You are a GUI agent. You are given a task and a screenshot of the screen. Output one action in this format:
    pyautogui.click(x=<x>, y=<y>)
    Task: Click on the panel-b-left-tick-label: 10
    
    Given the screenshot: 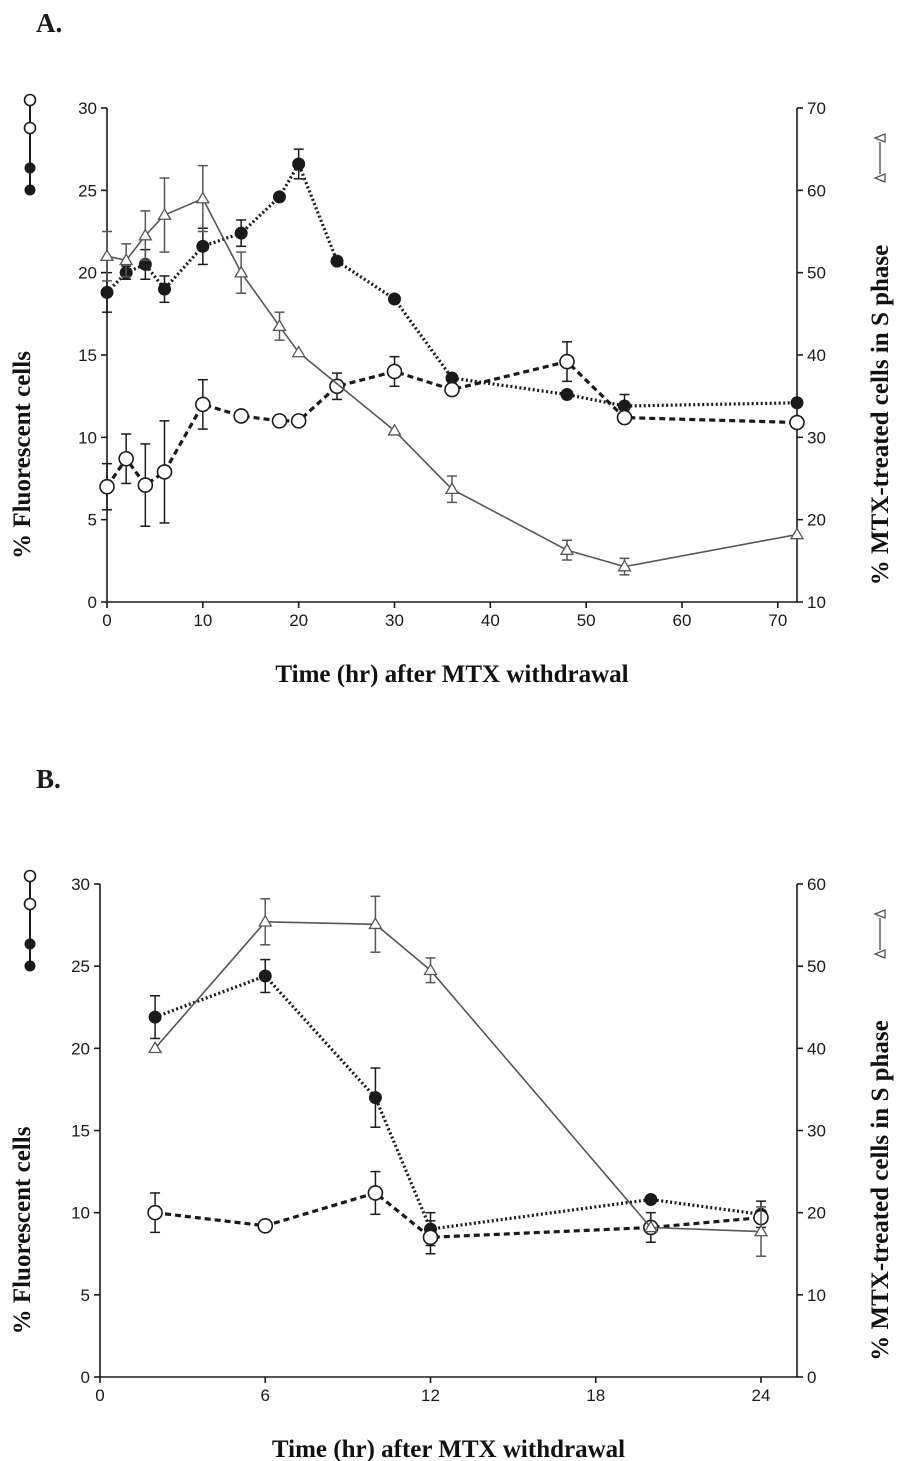 What is the action you would take?
    pyautogui.click(x=80, y=1213)
    